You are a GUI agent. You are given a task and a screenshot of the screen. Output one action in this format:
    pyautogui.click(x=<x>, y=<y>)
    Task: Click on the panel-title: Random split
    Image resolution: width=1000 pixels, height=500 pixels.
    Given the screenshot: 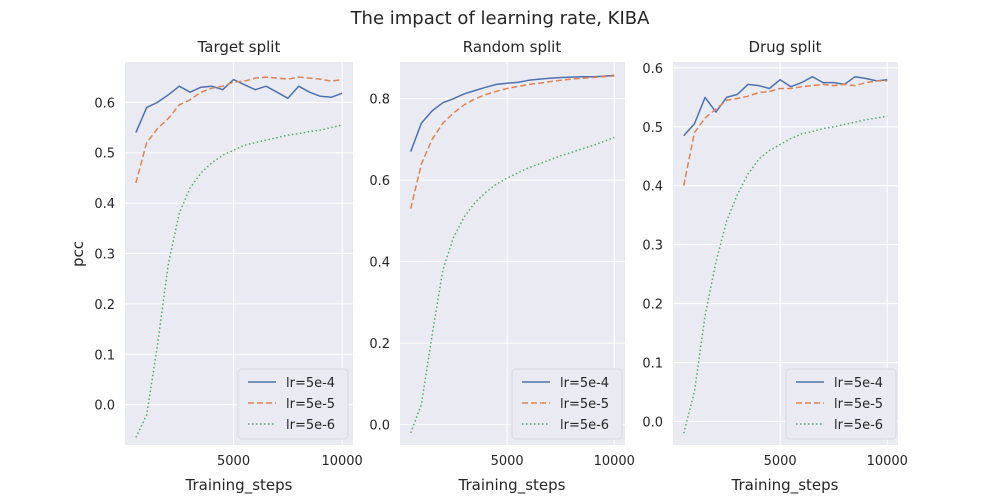 What is the action you would take?
    pyautogui.click(x=512, y=47)
    